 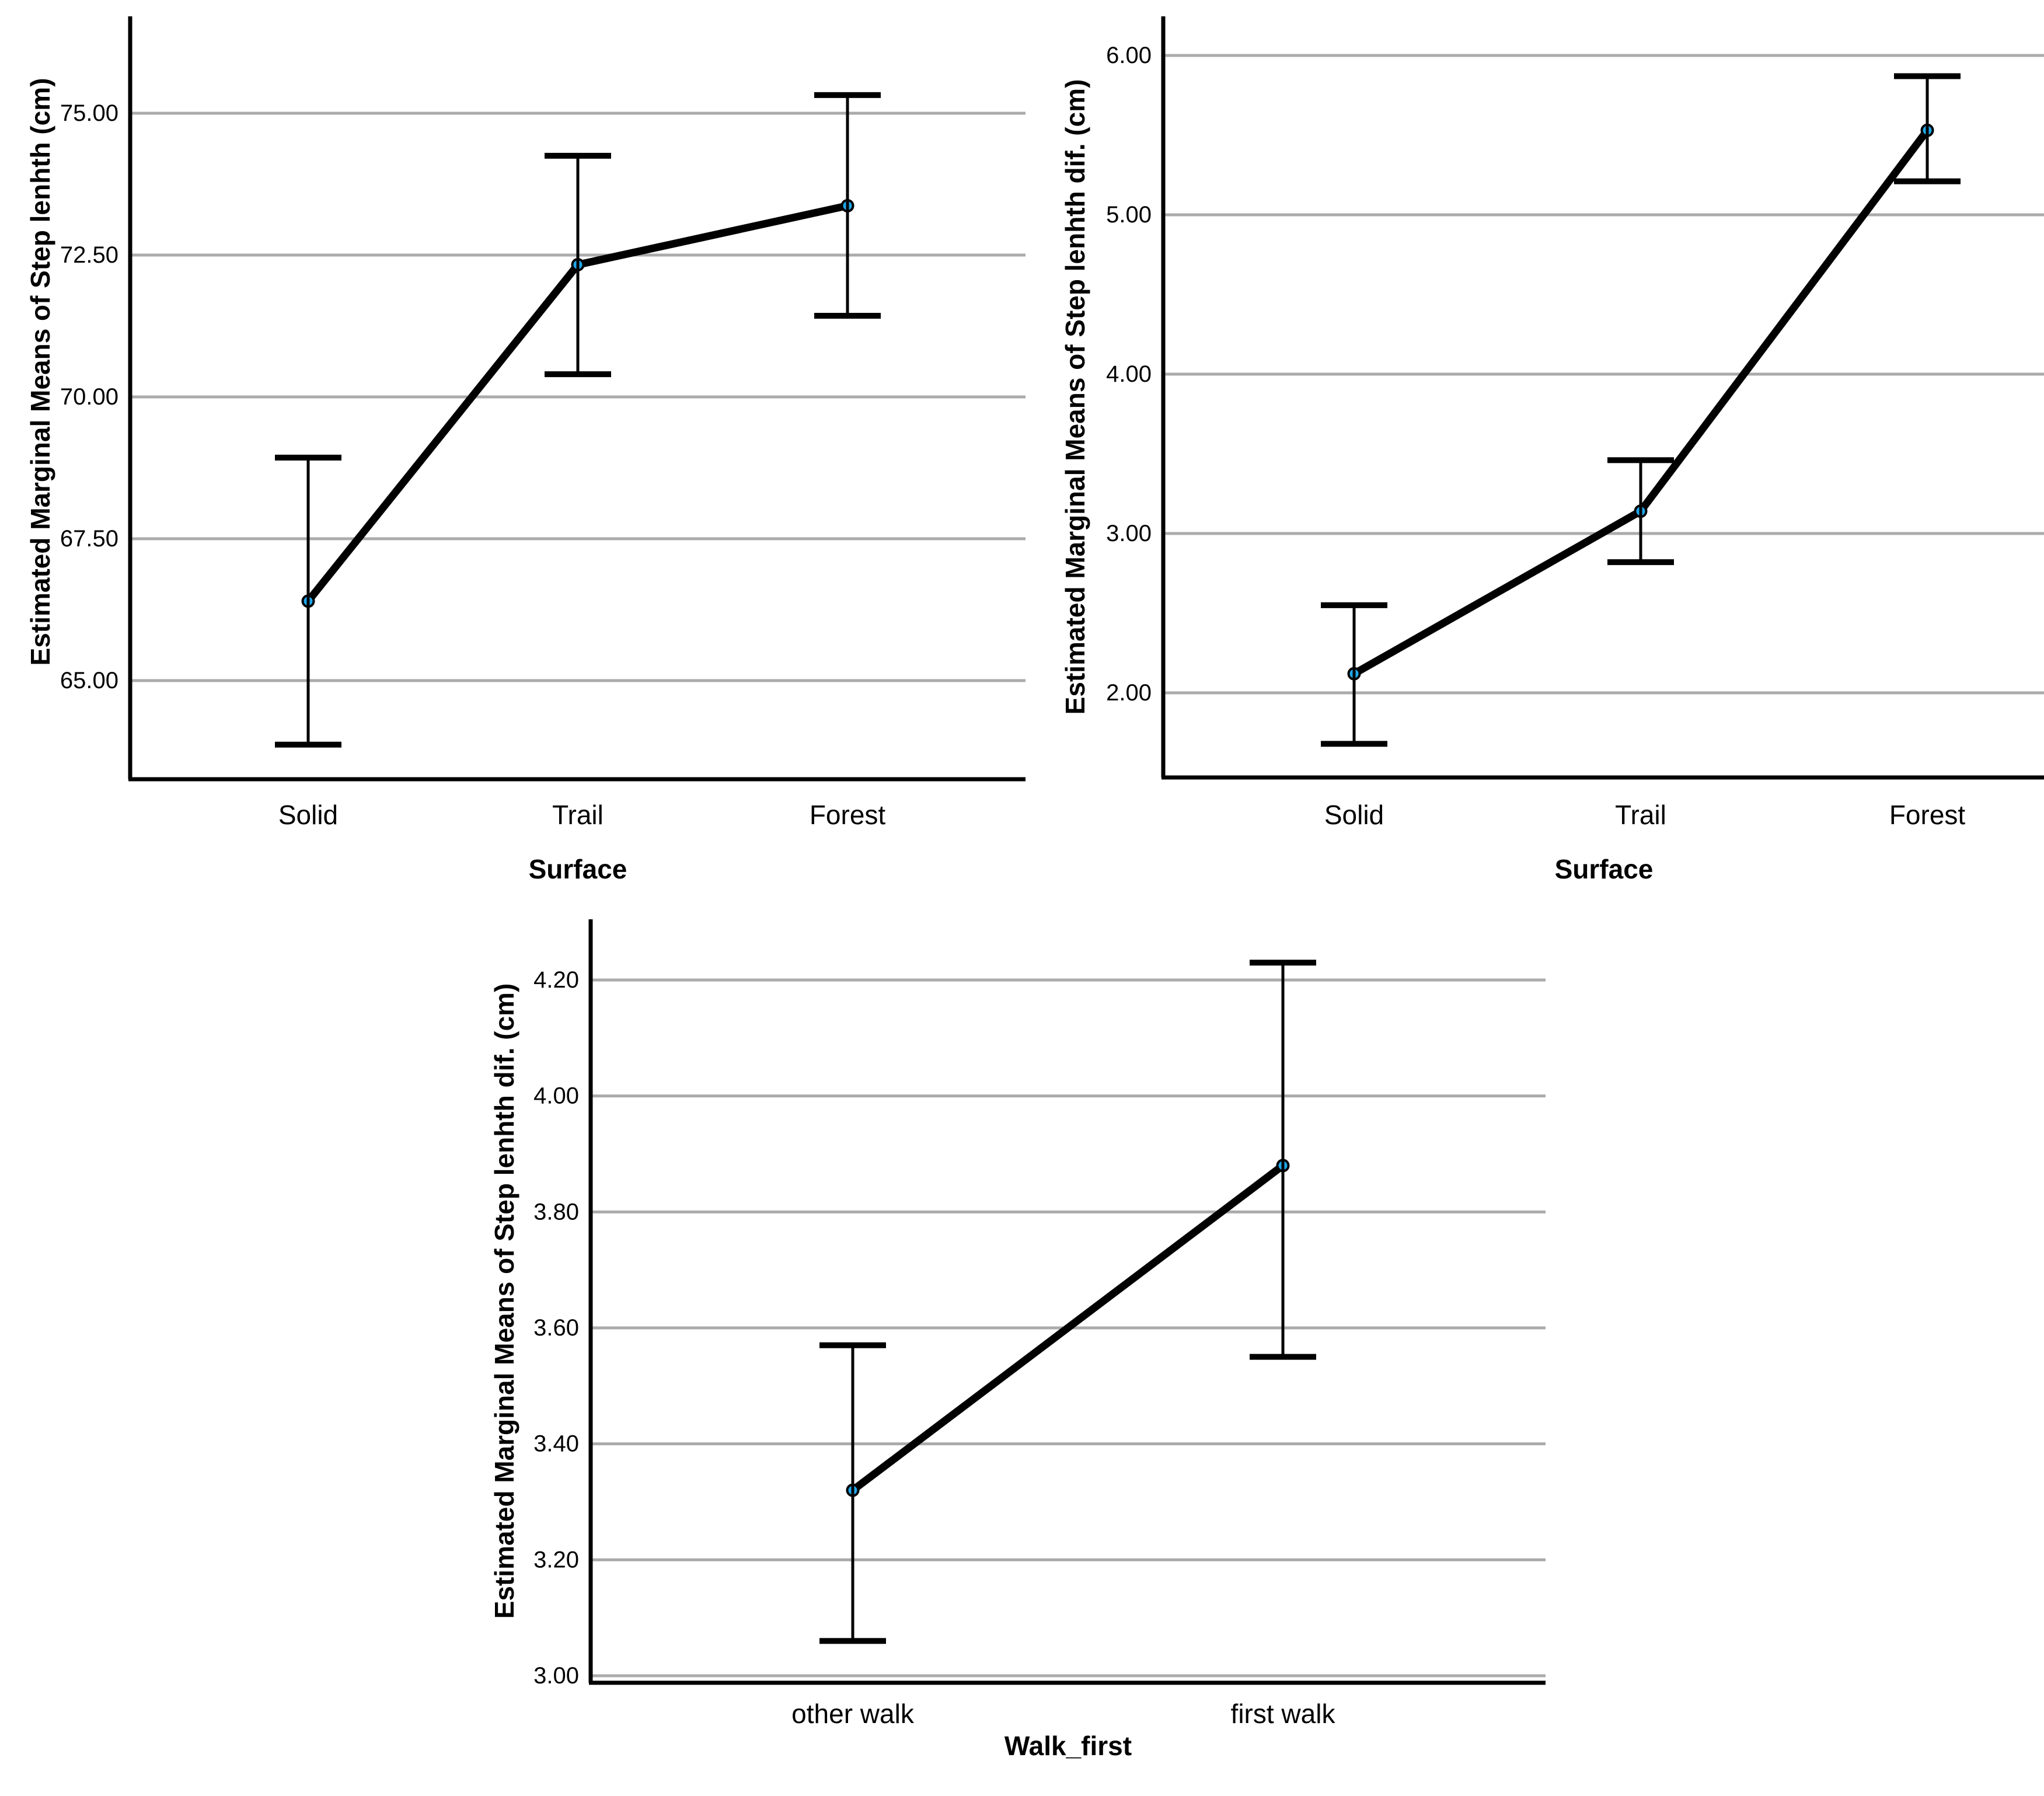 I want to click on x-axis-title: Walk_first, so click(x=1068, y=1746).